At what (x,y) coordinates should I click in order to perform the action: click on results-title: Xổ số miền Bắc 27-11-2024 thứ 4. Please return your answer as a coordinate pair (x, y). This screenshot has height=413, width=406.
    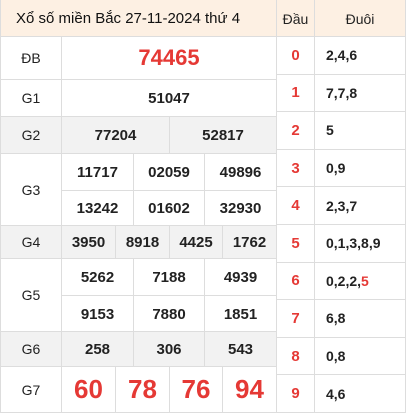
    Looking at the image, I should click on (138, 18).